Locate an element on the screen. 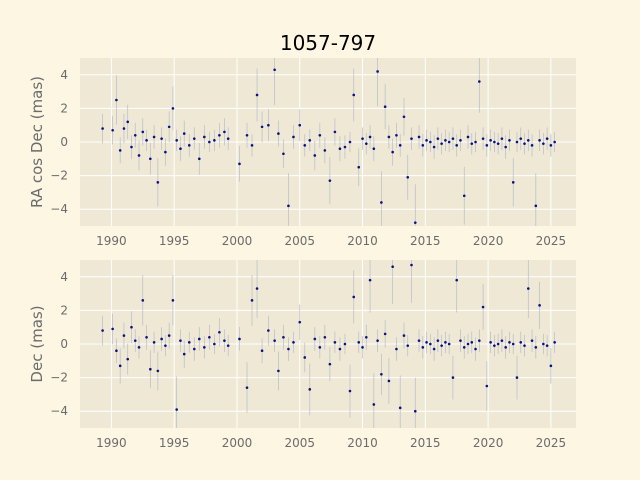  dec-x-tick-label: 2010 is located at coordinates (362, 443).